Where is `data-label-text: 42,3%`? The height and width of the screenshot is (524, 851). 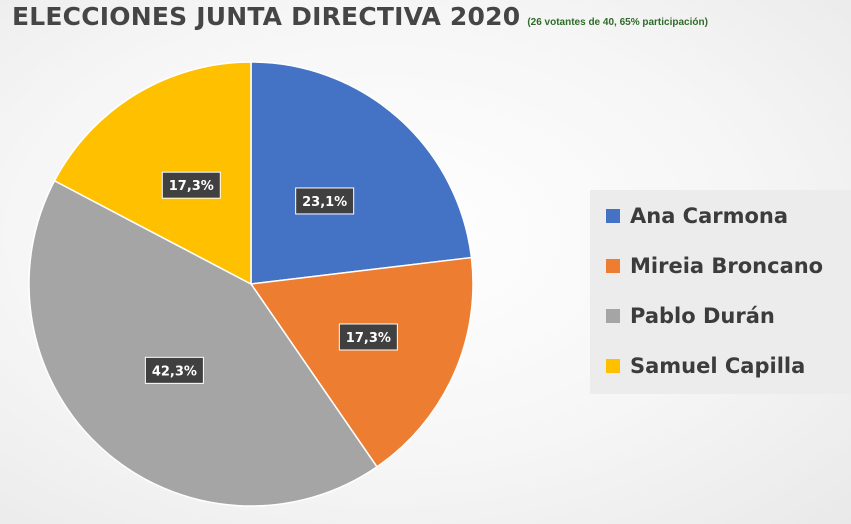 data-label-text: 42,3% is located at coordinates (174, 371).